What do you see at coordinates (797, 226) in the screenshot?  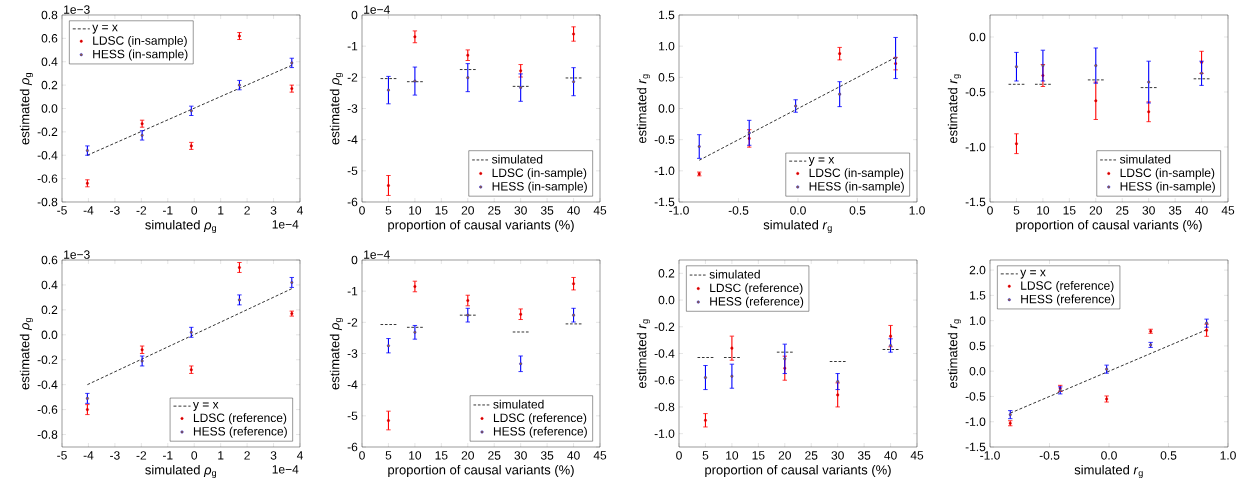 I see `x-axis-title: simulated r$_{g}$` at bounding box center [797, 226].